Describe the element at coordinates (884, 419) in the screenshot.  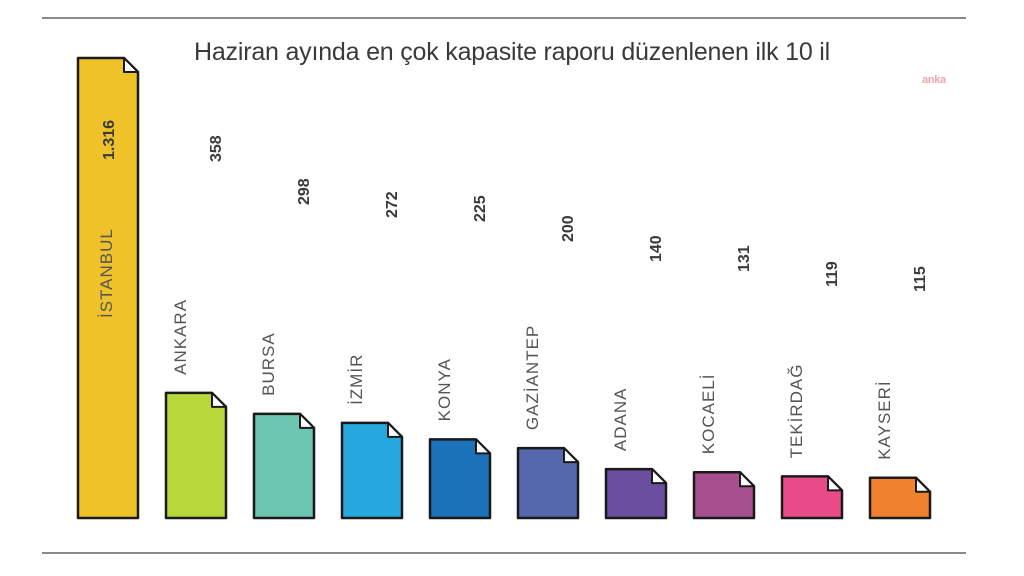
I see `city-label: KAYSERİ` at that location.